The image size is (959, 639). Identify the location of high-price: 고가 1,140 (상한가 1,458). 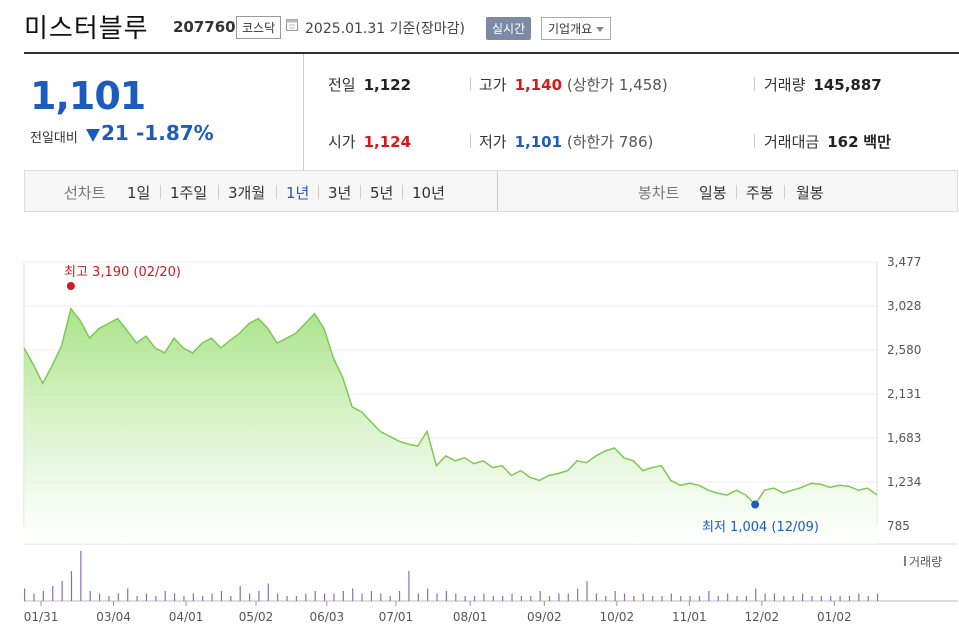
(573, 85).